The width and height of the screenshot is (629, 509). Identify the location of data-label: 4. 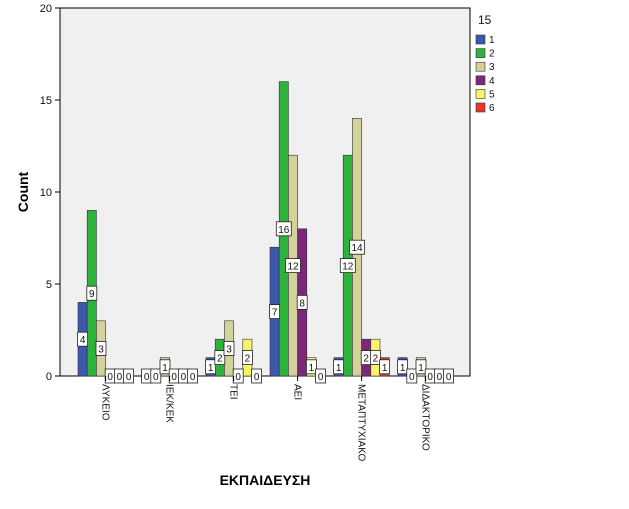
(83, 340).